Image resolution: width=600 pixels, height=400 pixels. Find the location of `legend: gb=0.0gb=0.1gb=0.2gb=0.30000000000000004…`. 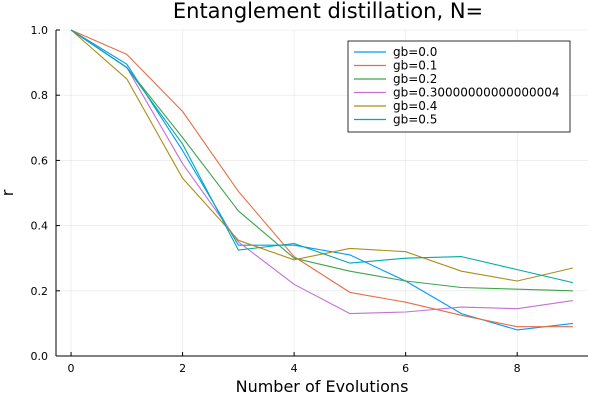

legend: gb=0.0gb=0.1gb=0.2gb=0.30000000000000004… is located at coordinates (459, 86).